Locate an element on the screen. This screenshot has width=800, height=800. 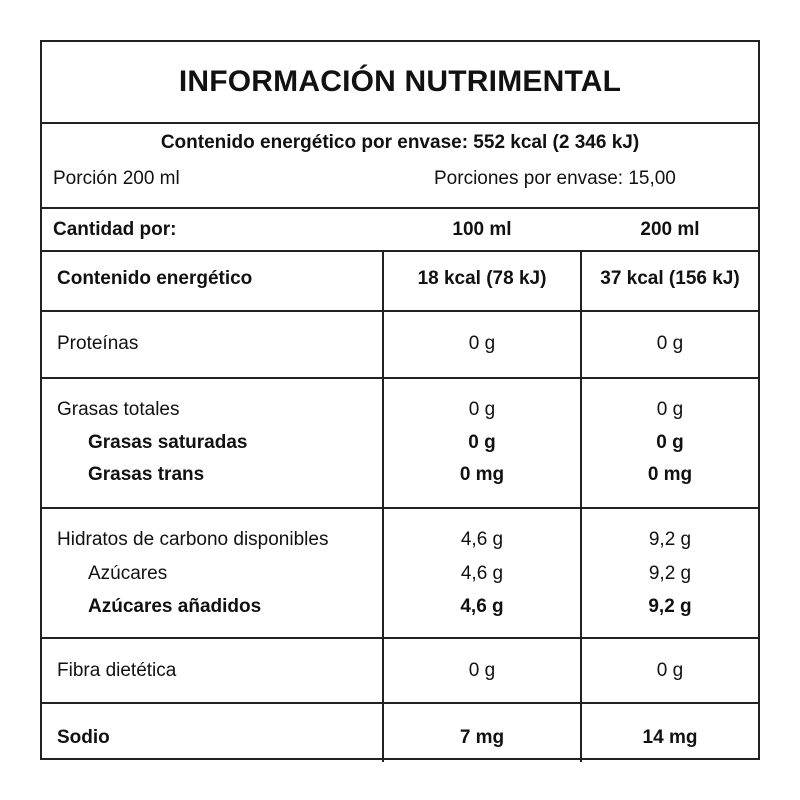
row-energy-200ml: 37 kcal (156 kJ) is located at coordinates (670, 278).